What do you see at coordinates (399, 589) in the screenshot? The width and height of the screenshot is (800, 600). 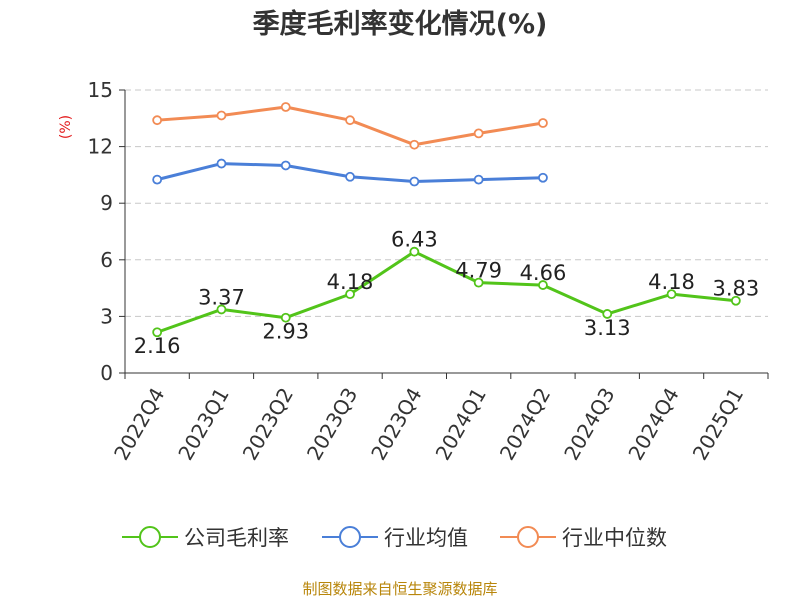 I see `source-note: 制图数据来自恒生聚源数据库` at bounding box center [399, 589].